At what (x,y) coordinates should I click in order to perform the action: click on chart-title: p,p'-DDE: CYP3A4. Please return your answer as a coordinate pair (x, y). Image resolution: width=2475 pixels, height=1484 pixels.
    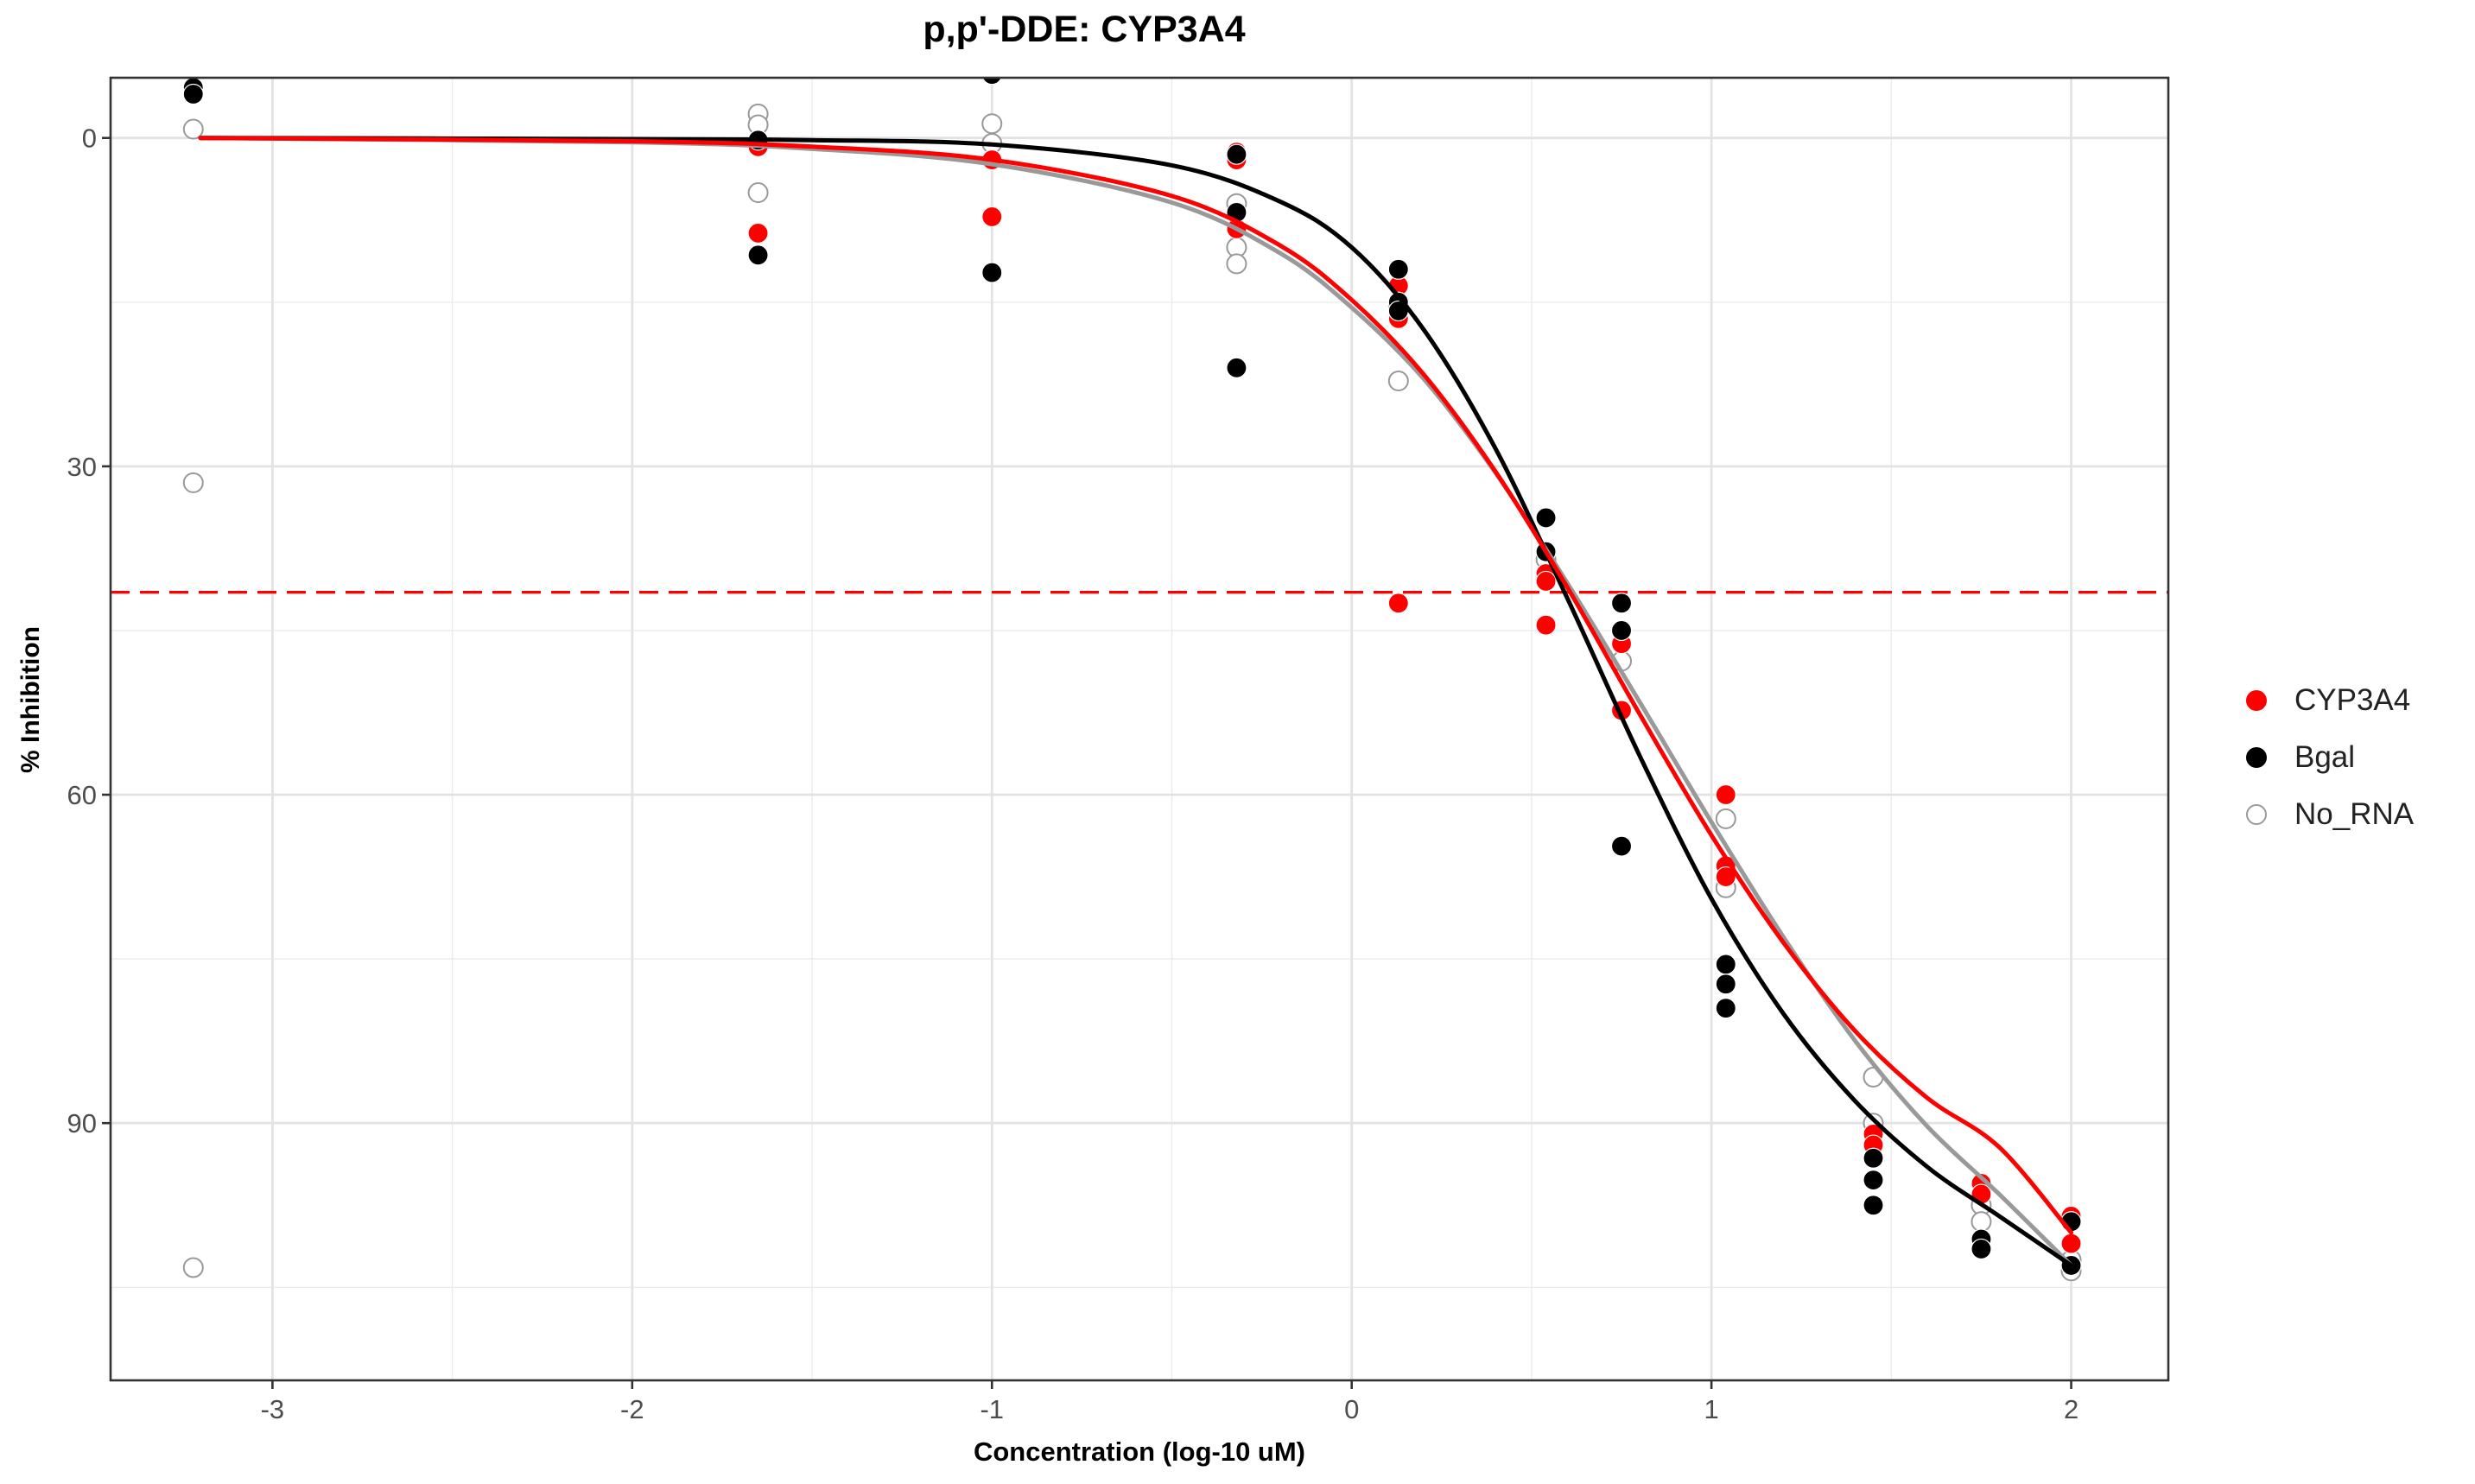
    Looking at the image, I should click on (1084, 29).